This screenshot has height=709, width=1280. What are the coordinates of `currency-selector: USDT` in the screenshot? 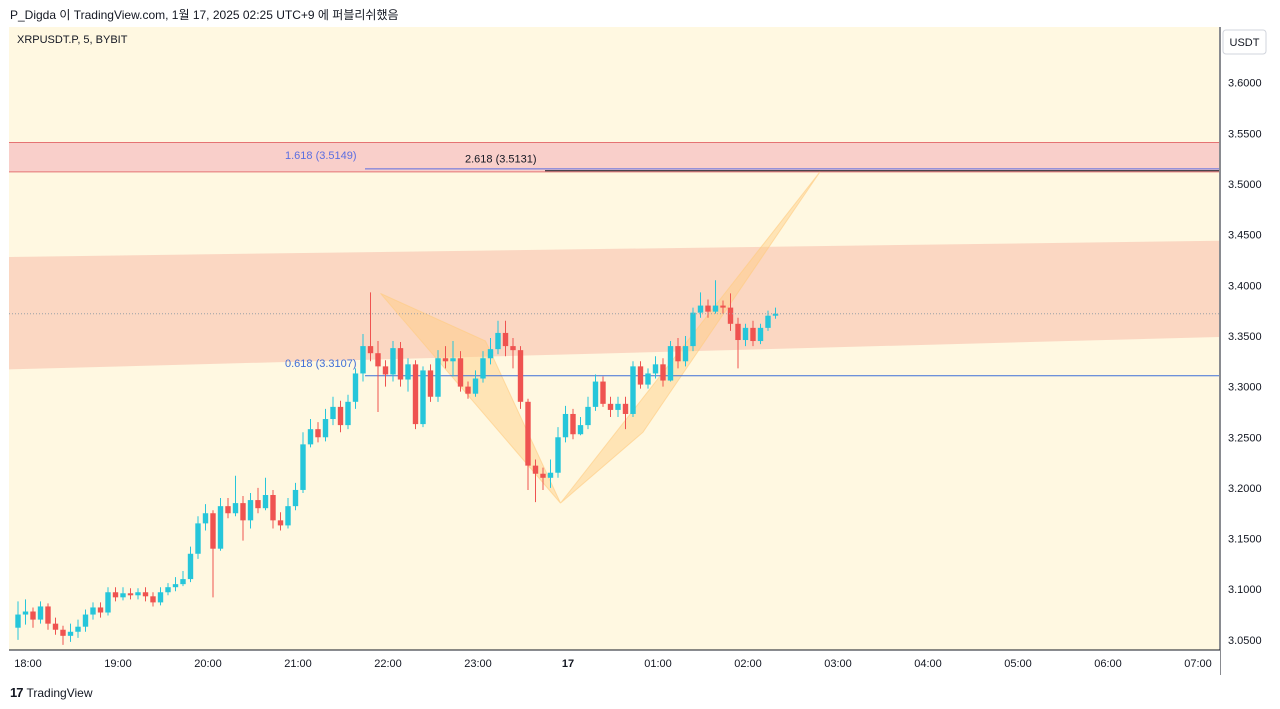 It's located at (1244, 42).